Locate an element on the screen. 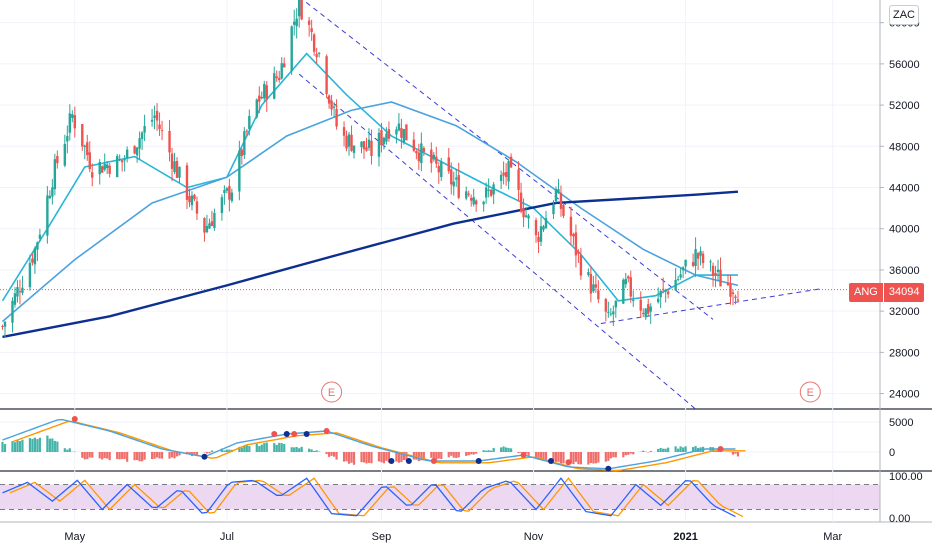 This screenshot has height=550, width=932. stoch-d-line is located at coordinates (376, 497).